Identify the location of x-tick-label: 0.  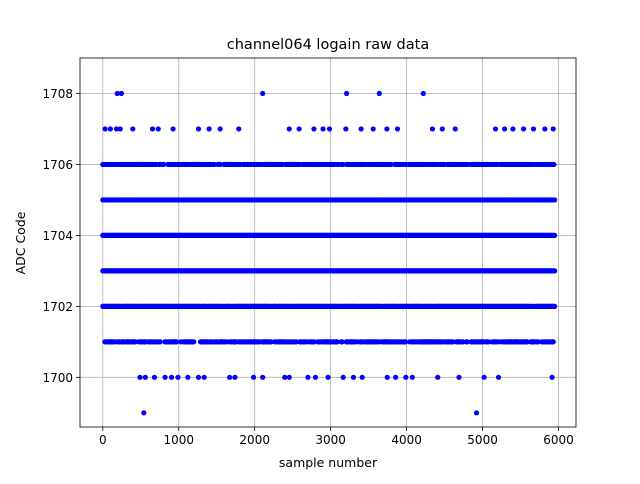
(103, 440).